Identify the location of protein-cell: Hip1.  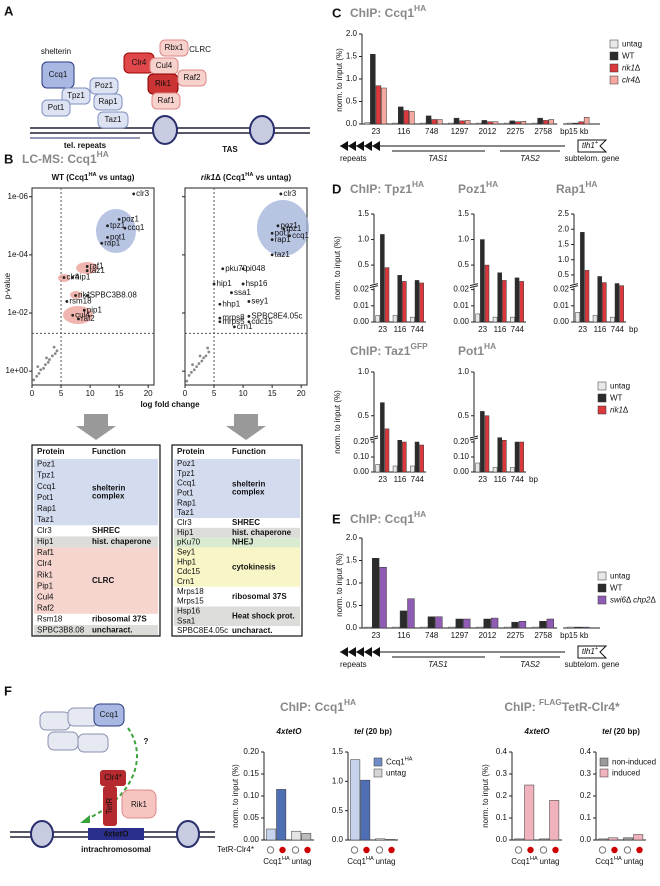
(45, 541).